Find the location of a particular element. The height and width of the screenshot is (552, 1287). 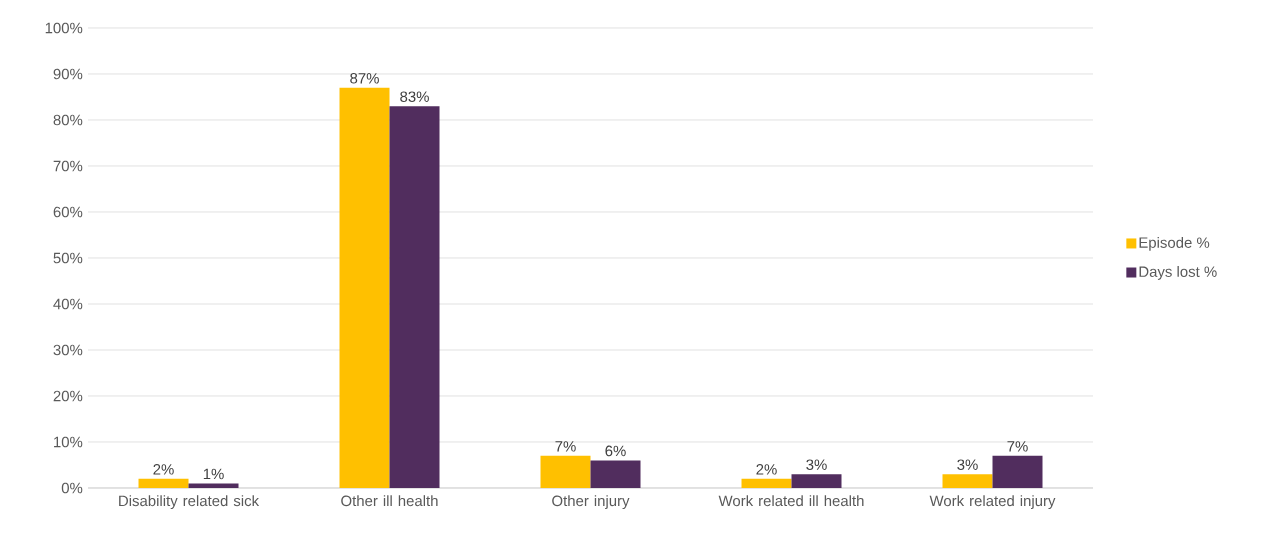

y-tick-label: 30% is located at coordinates (68, 350).